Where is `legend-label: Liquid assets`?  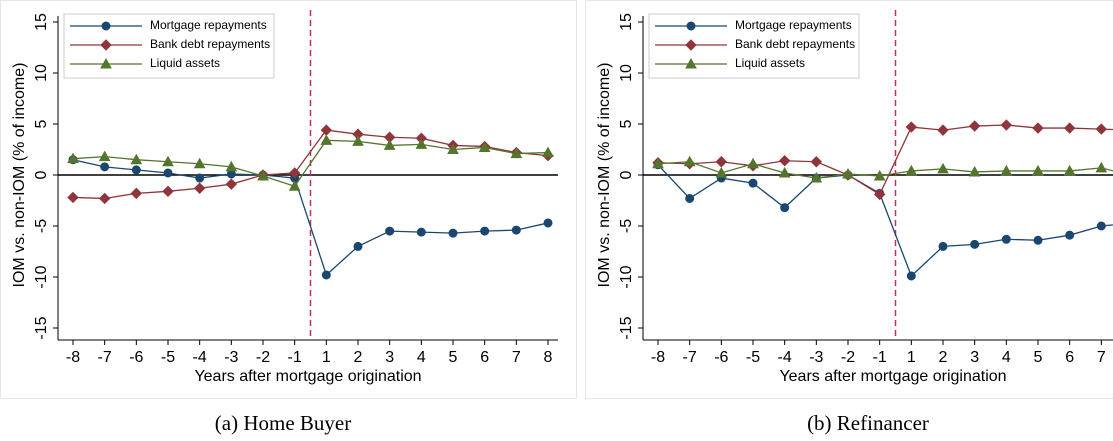
legend-label: Liquid assets is located at coordinates (770, 63).